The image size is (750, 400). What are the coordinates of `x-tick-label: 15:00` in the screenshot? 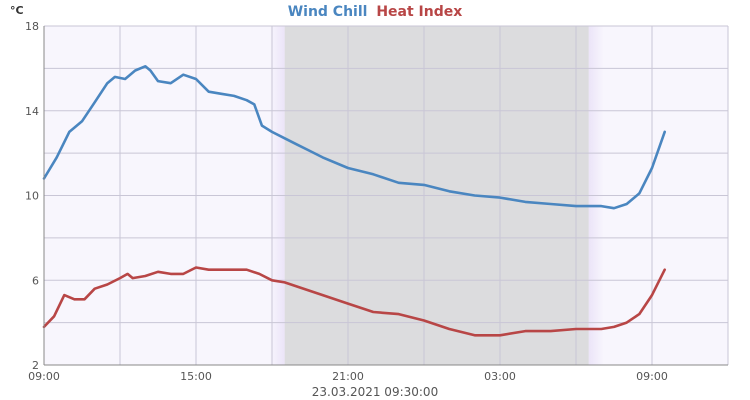 It's located at (196, 376).